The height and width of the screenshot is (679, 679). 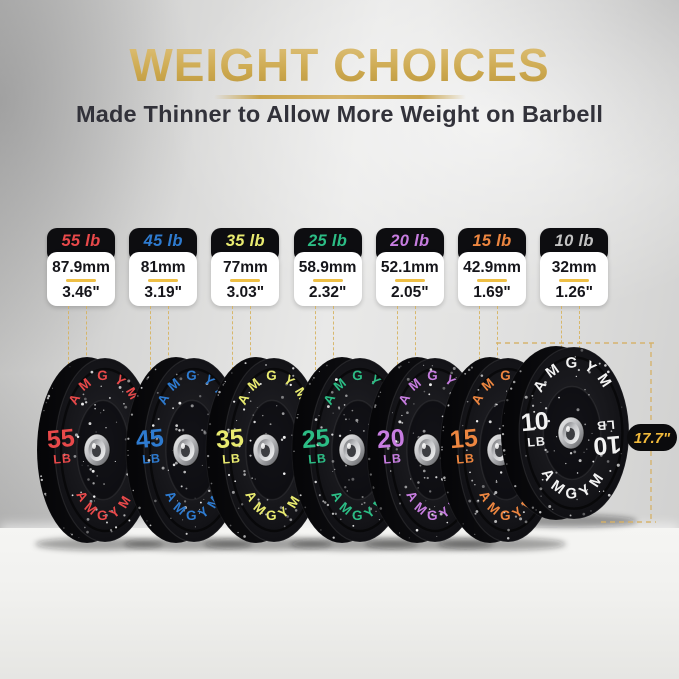 I want to click on spec-card: 25 lb 58.9mm 2.32", so click(x=327, y=302).